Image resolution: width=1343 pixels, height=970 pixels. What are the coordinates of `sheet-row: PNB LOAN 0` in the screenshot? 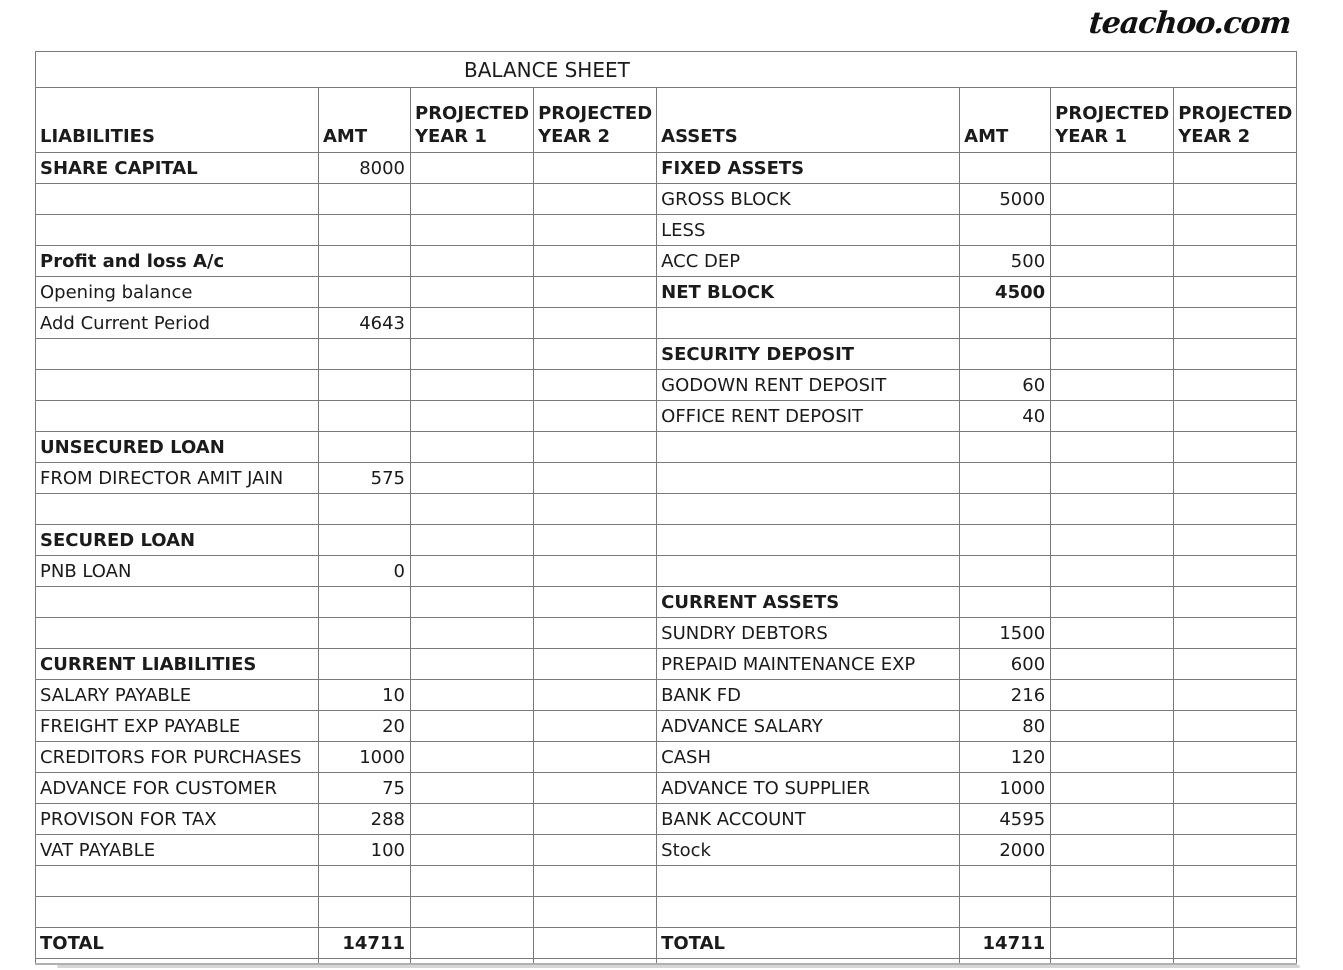 It's located at (666, 571).